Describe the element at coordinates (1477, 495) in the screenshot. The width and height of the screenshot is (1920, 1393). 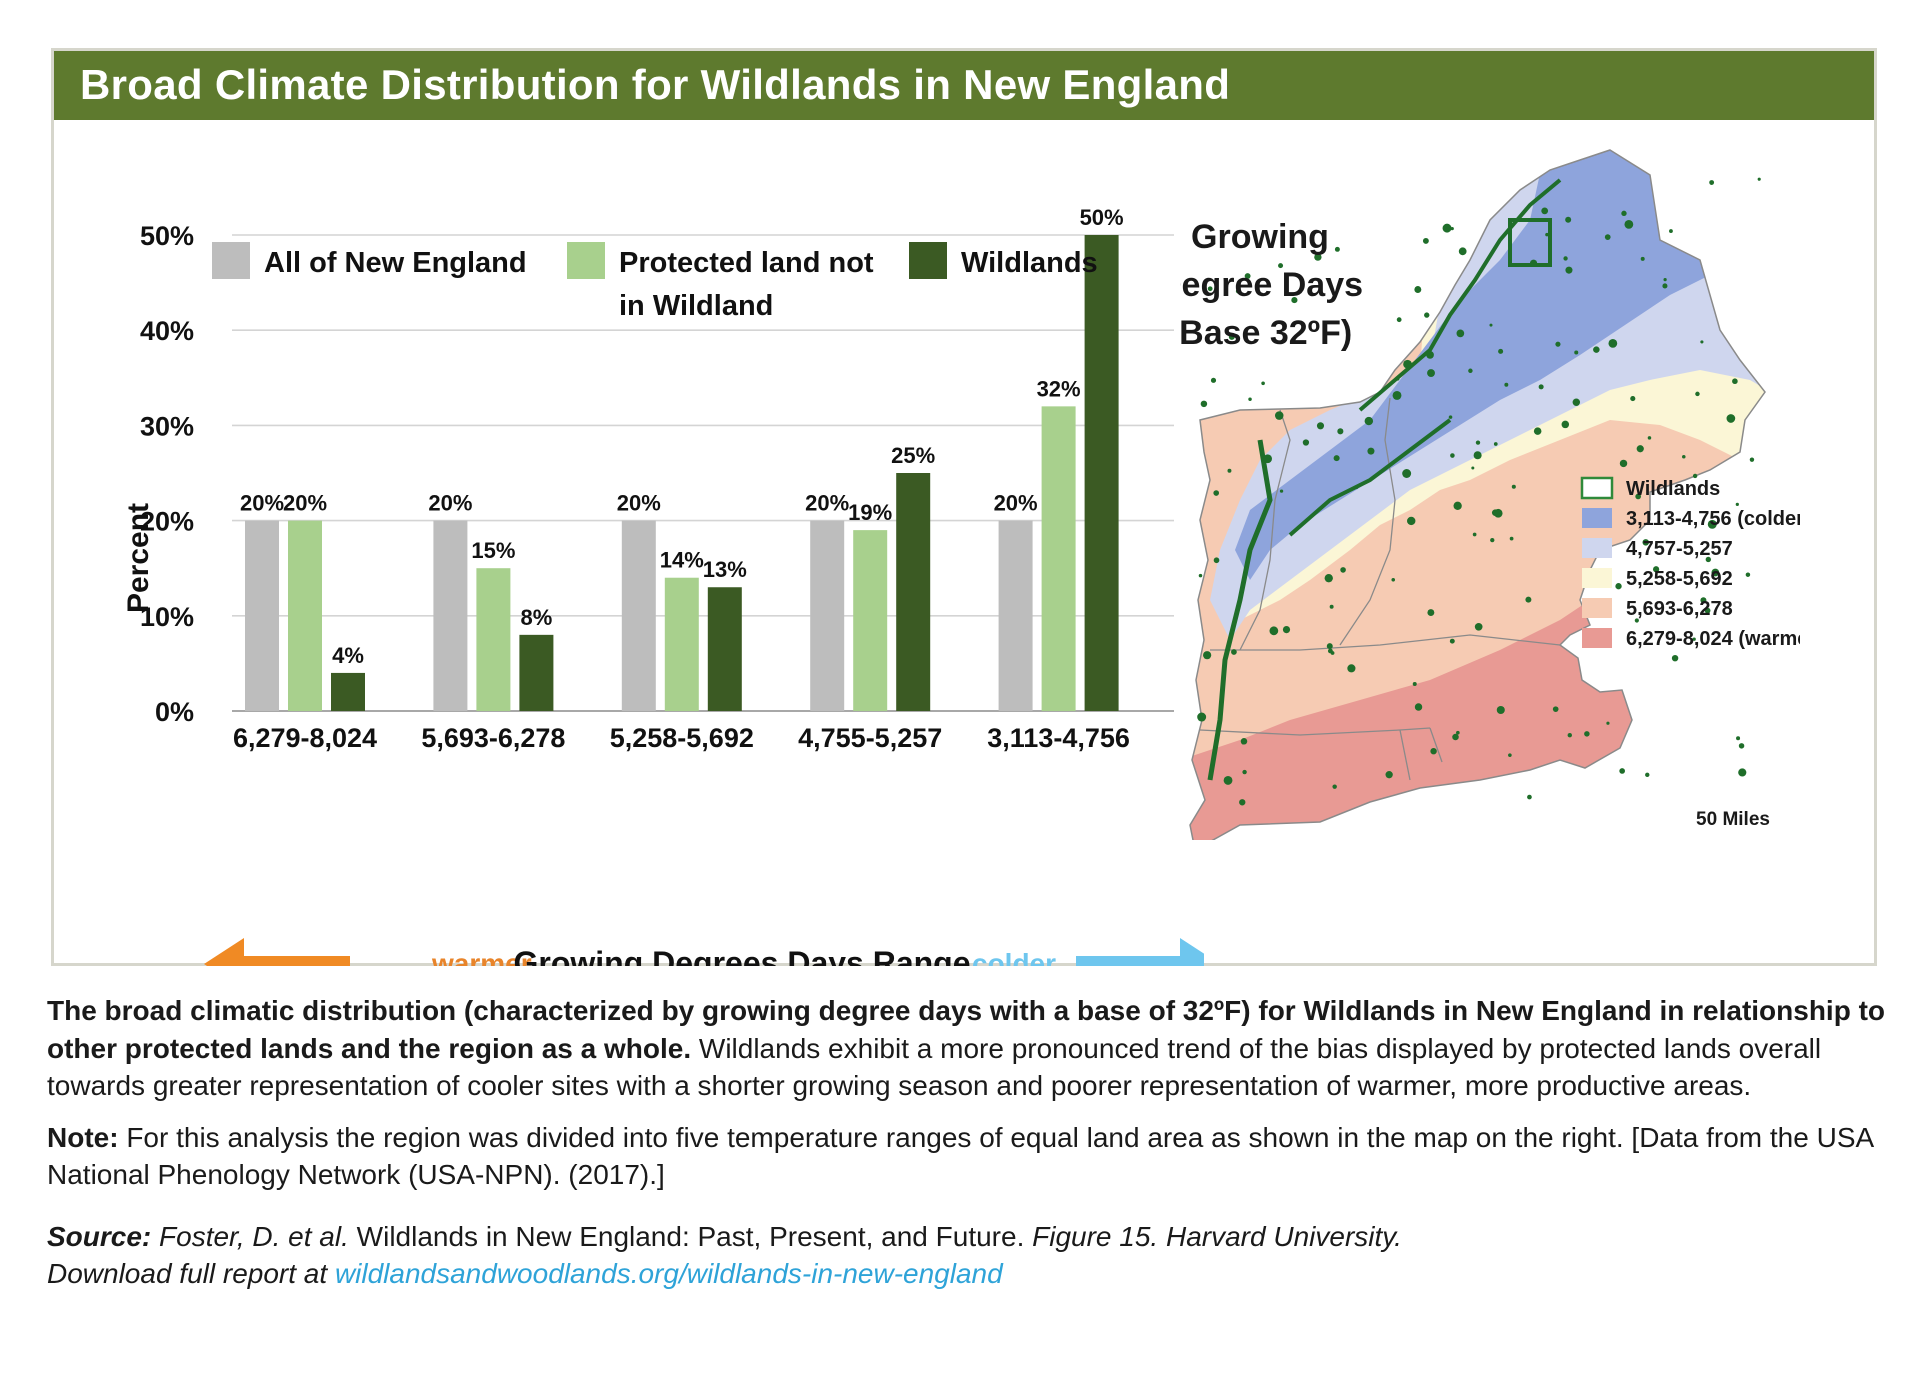
I see `map-zones` at that location.